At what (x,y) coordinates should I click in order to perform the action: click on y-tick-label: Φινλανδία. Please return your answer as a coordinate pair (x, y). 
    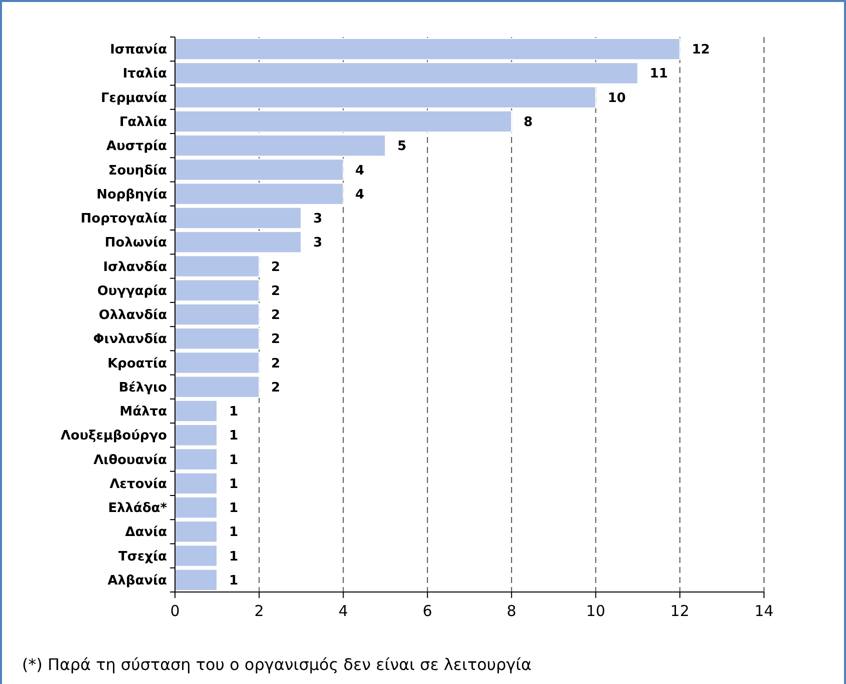
    Looking at the image, I should click on (130, 340).